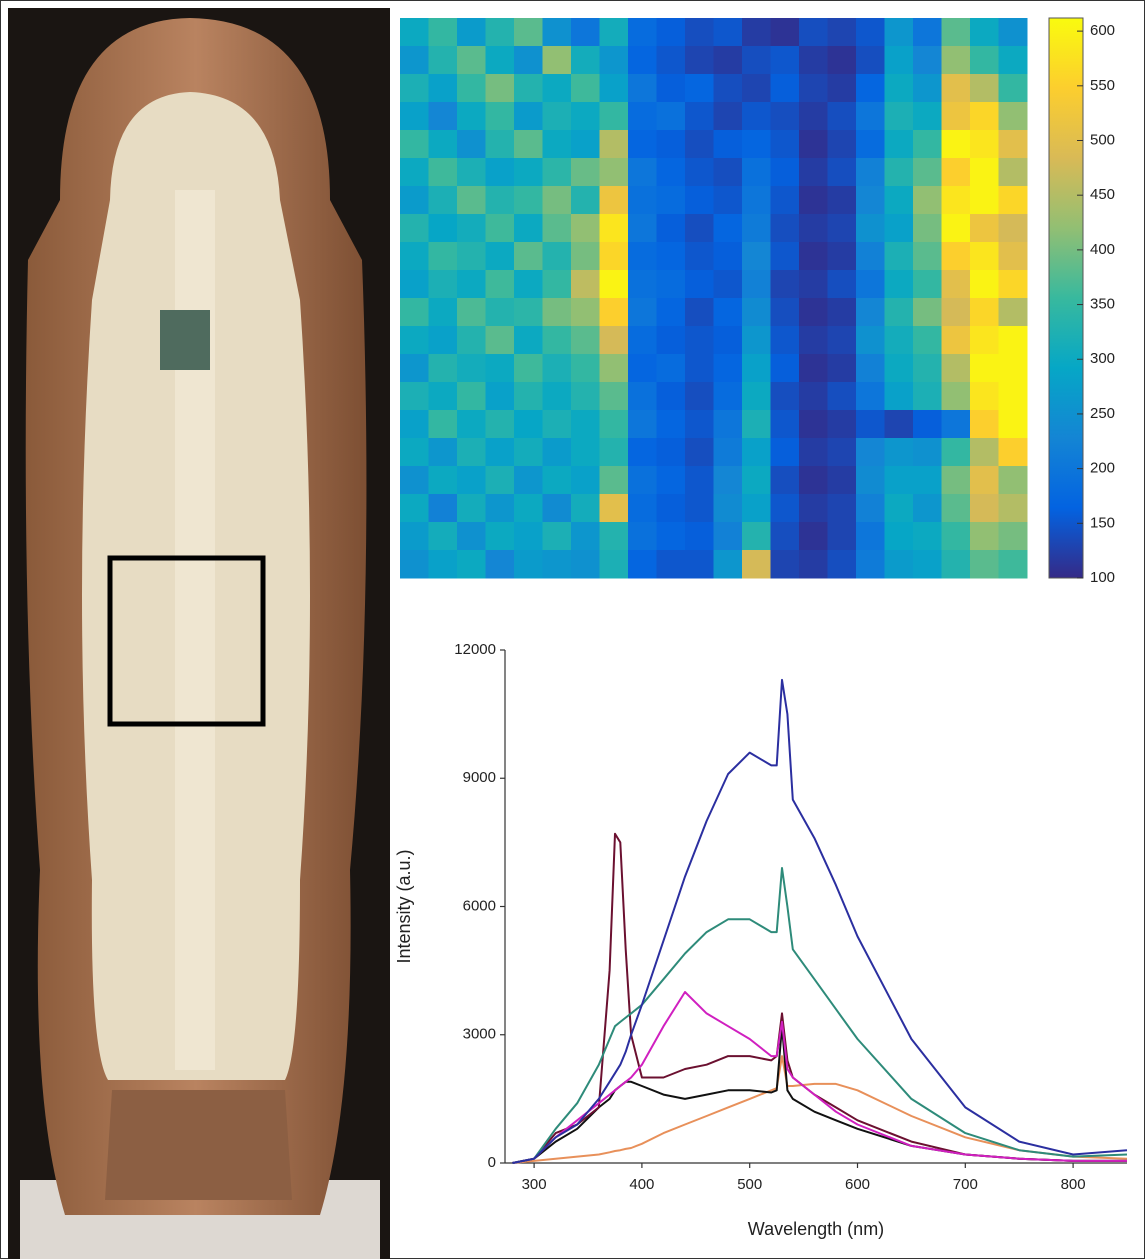  Describe the element at coordinates (1102, 139) in the screenshot. I see `colorbar-tick-label: 500` at that location.